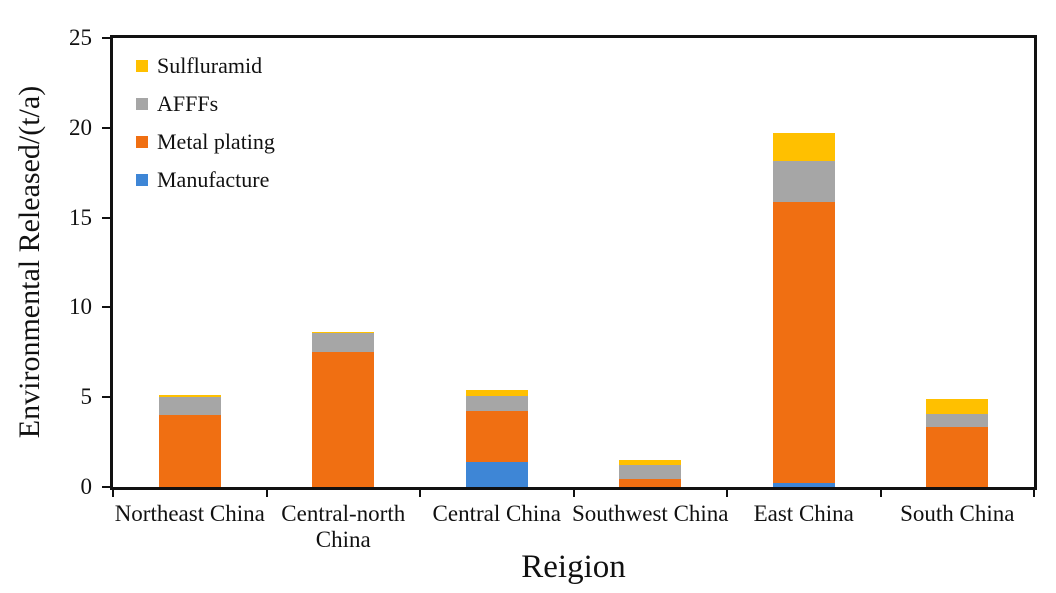 The height and width of the screenshot is (593, 1056). I want to click on y-tick-label: 20, so click(80, 127).